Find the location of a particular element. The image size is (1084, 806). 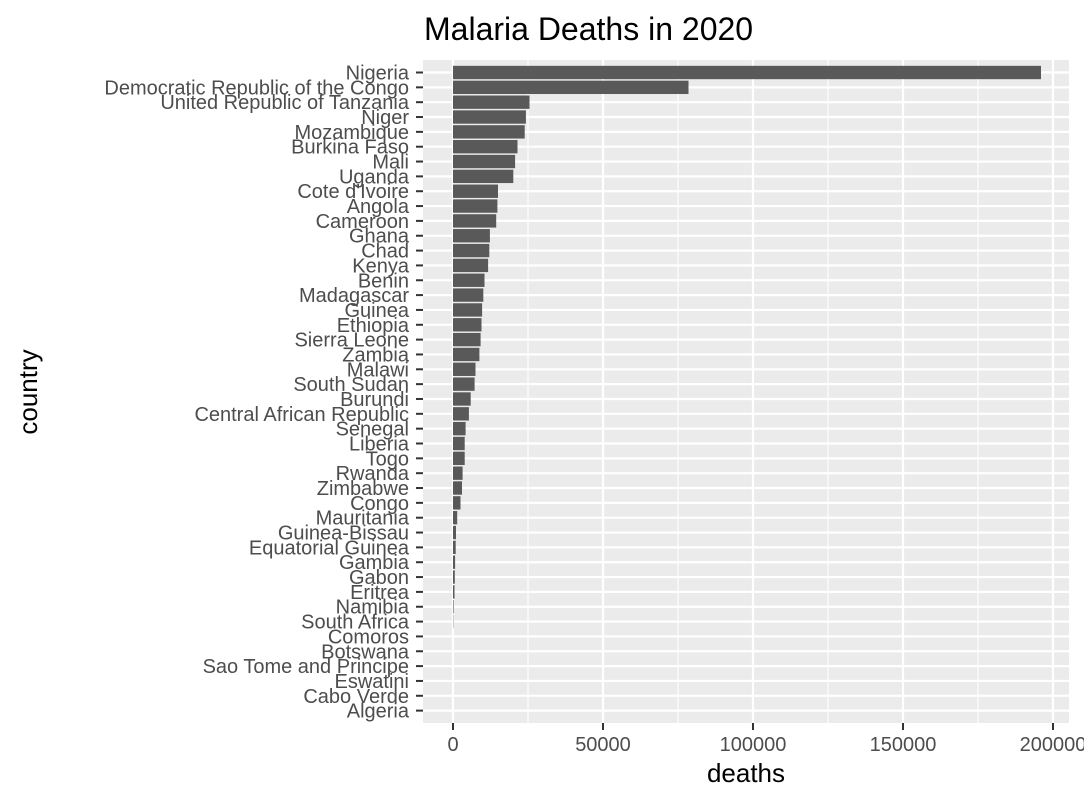

y-tick-label: Madagascar is located at coordinates (354, 296).